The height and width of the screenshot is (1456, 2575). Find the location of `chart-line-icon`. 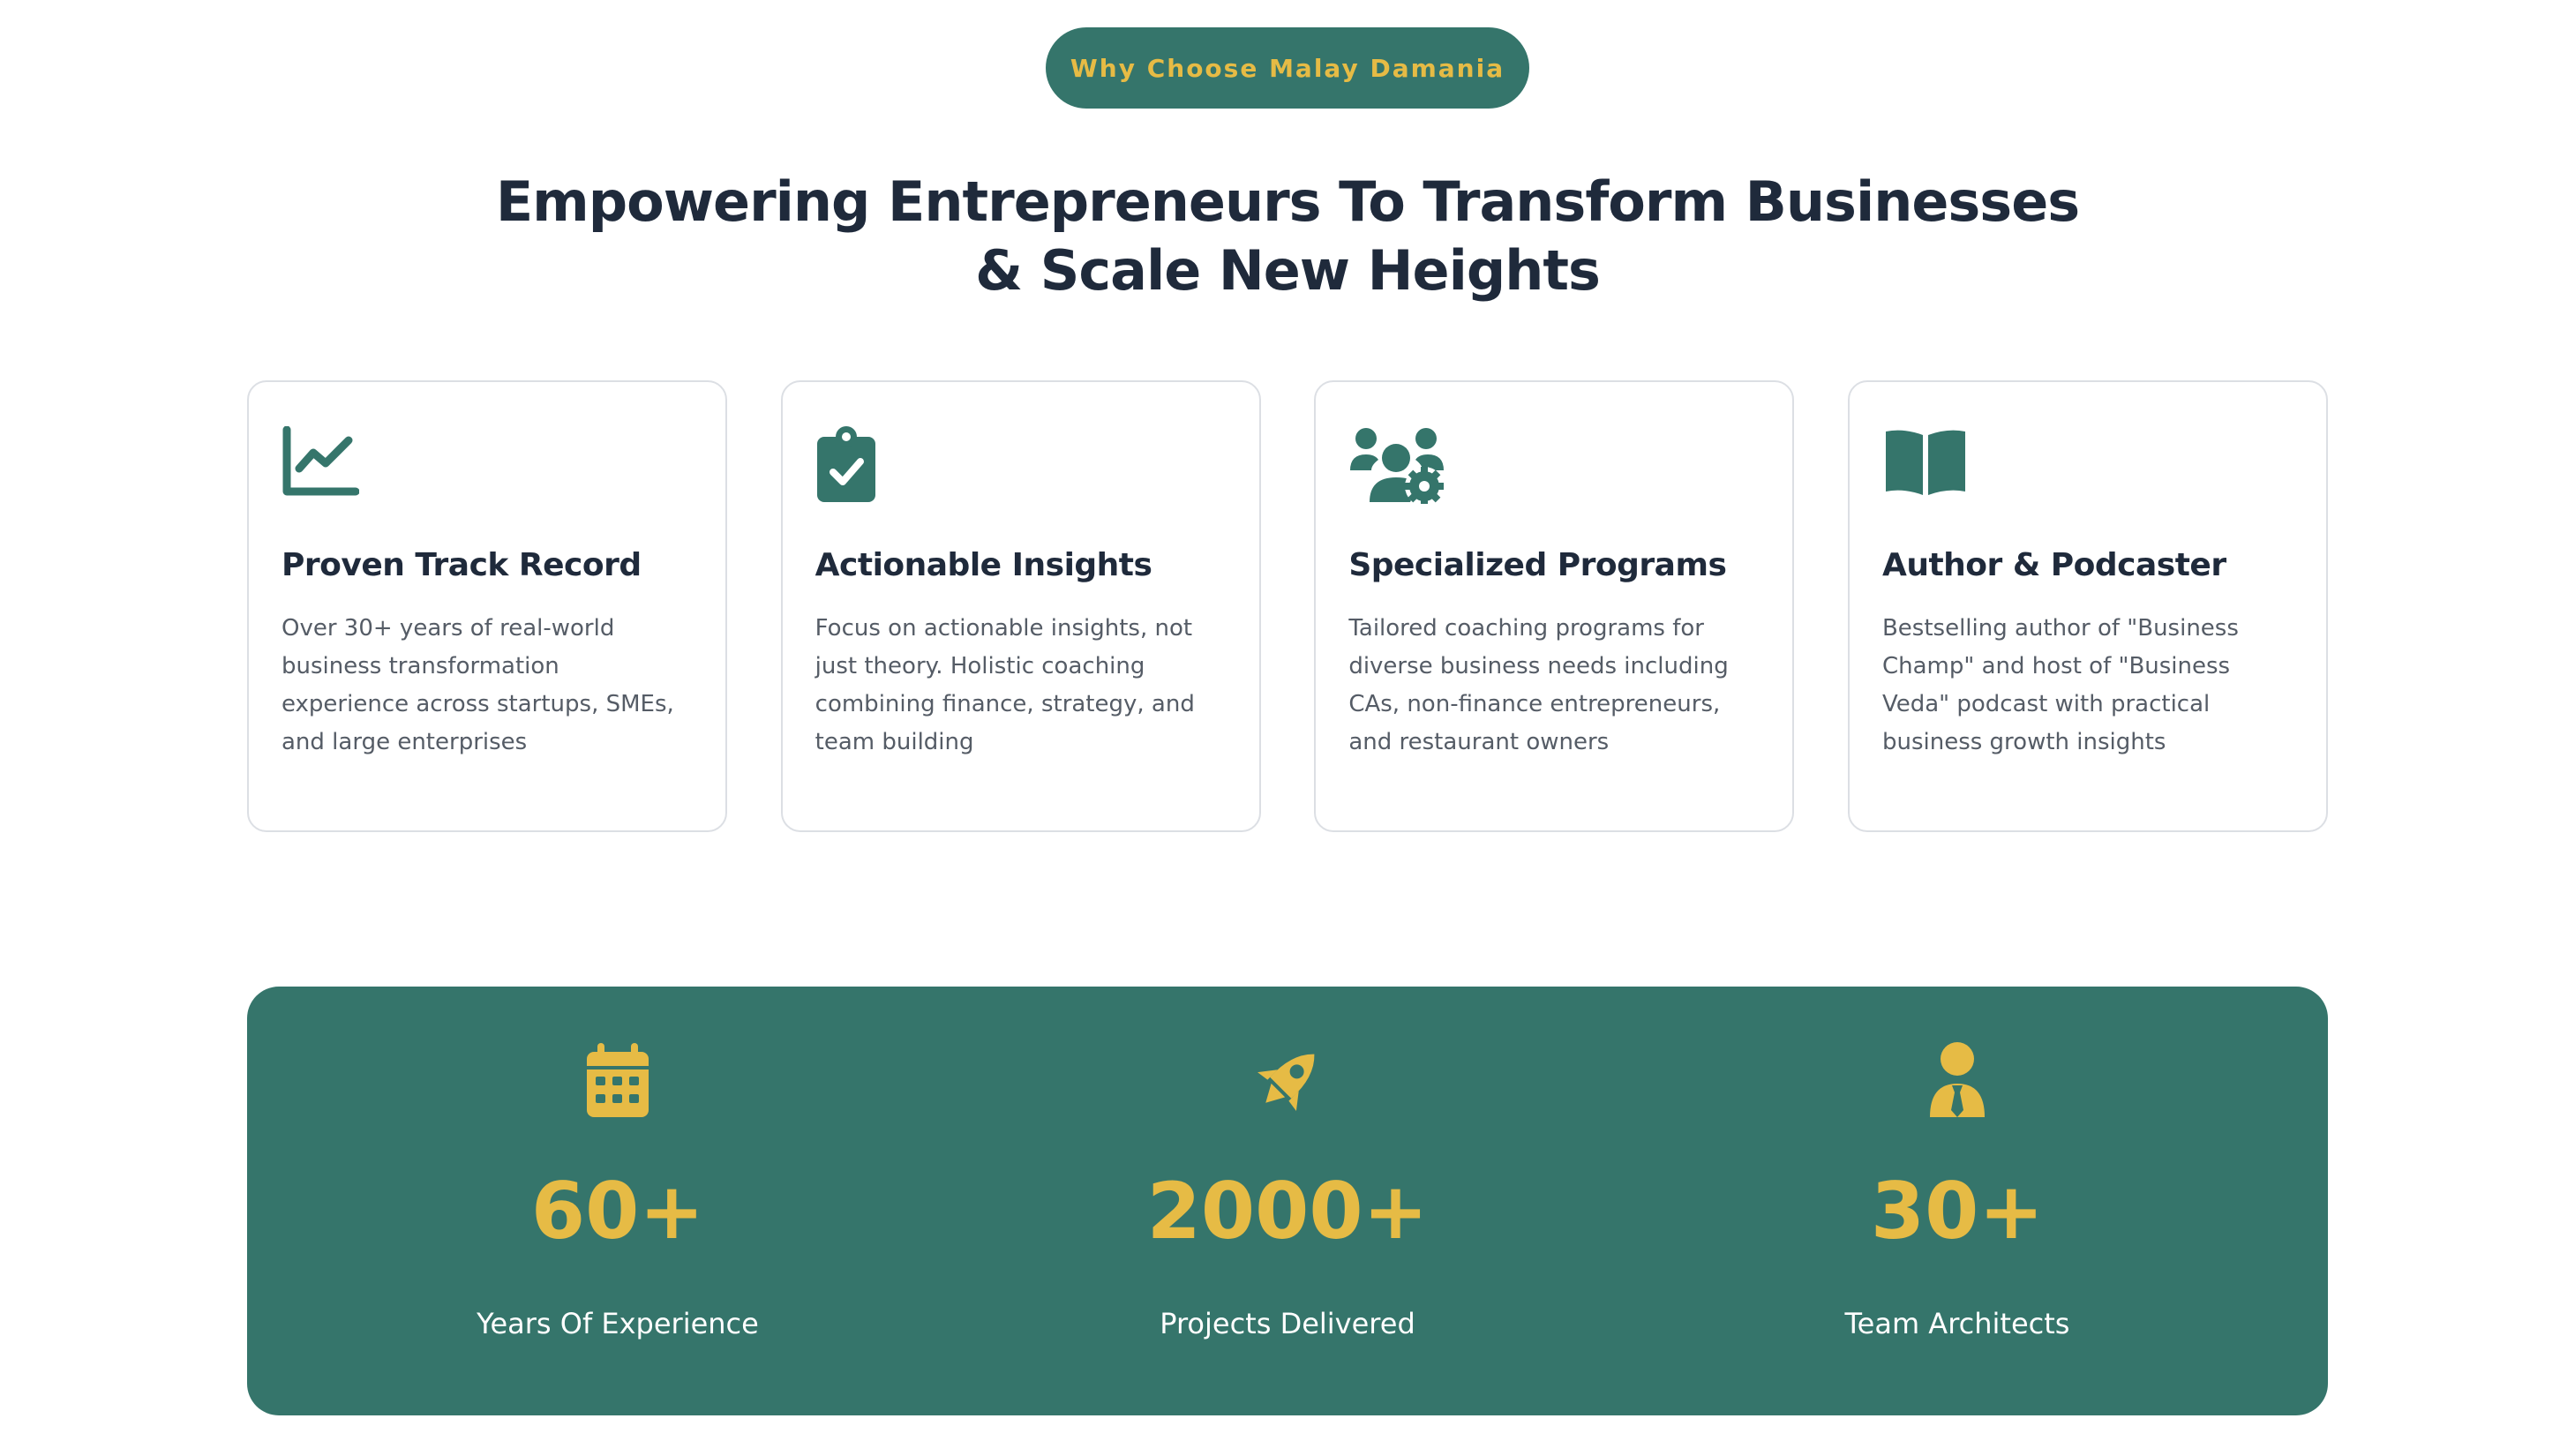

chart-line-icon is located at coordinates (330, 466).